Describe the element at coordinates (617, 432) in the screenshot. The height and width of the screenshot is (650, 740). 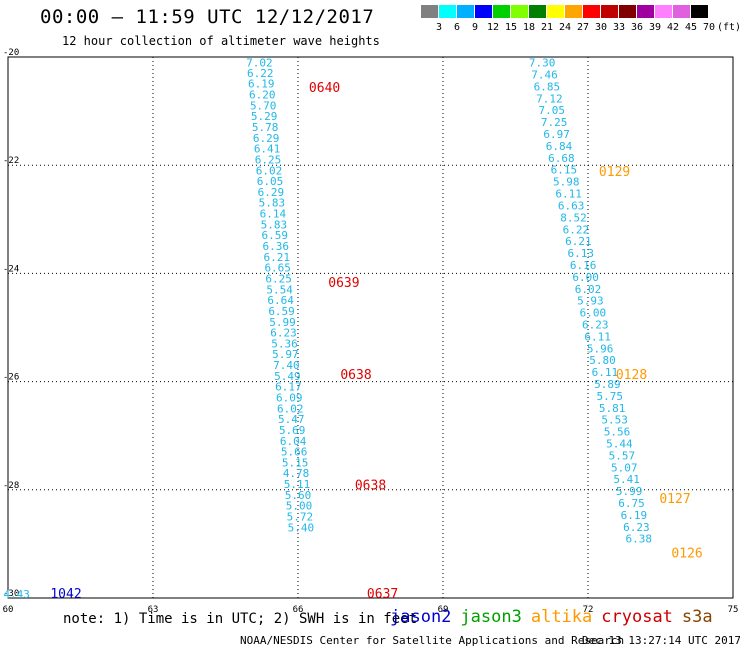
I see `swh-value: 5.56` at that location.